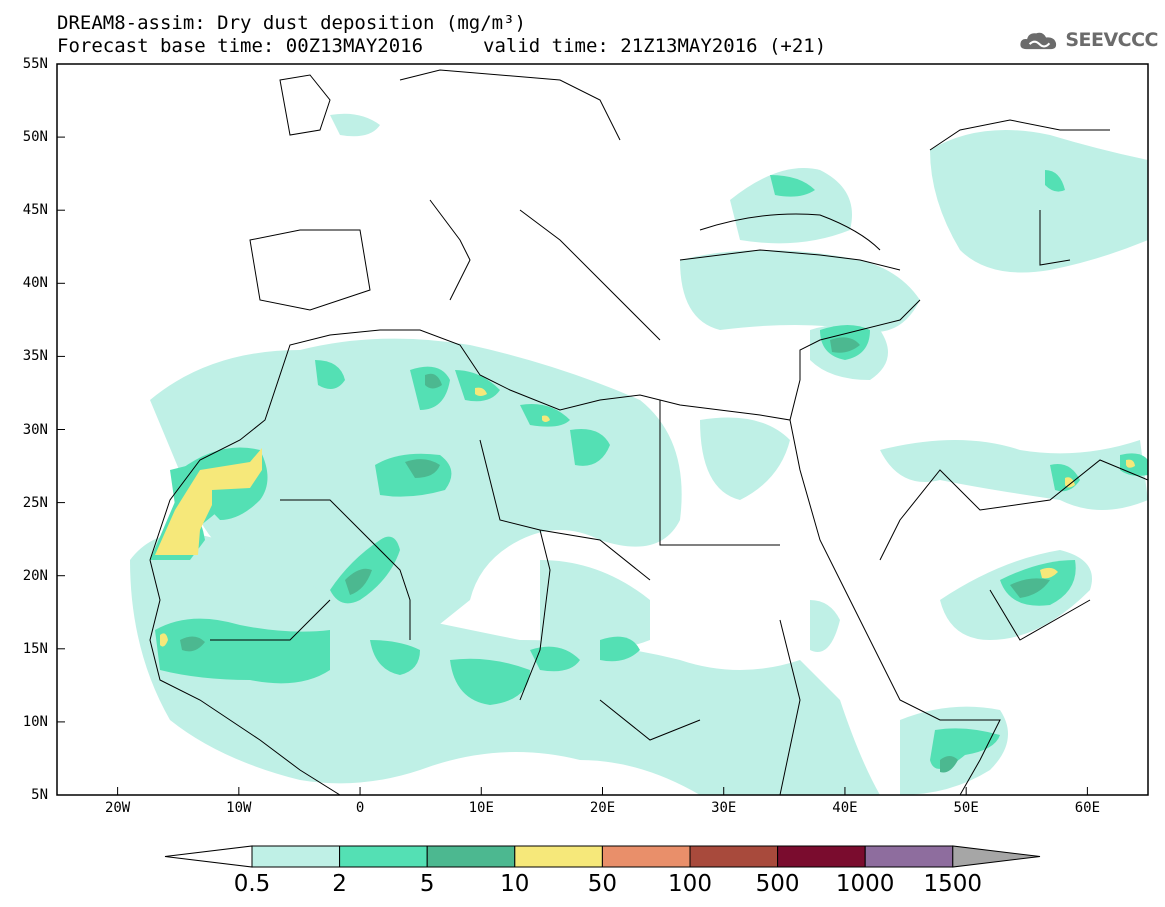 This screenshot has height=907, width=1165. I want to click on colorbar-label: 100, so click(690, 884).